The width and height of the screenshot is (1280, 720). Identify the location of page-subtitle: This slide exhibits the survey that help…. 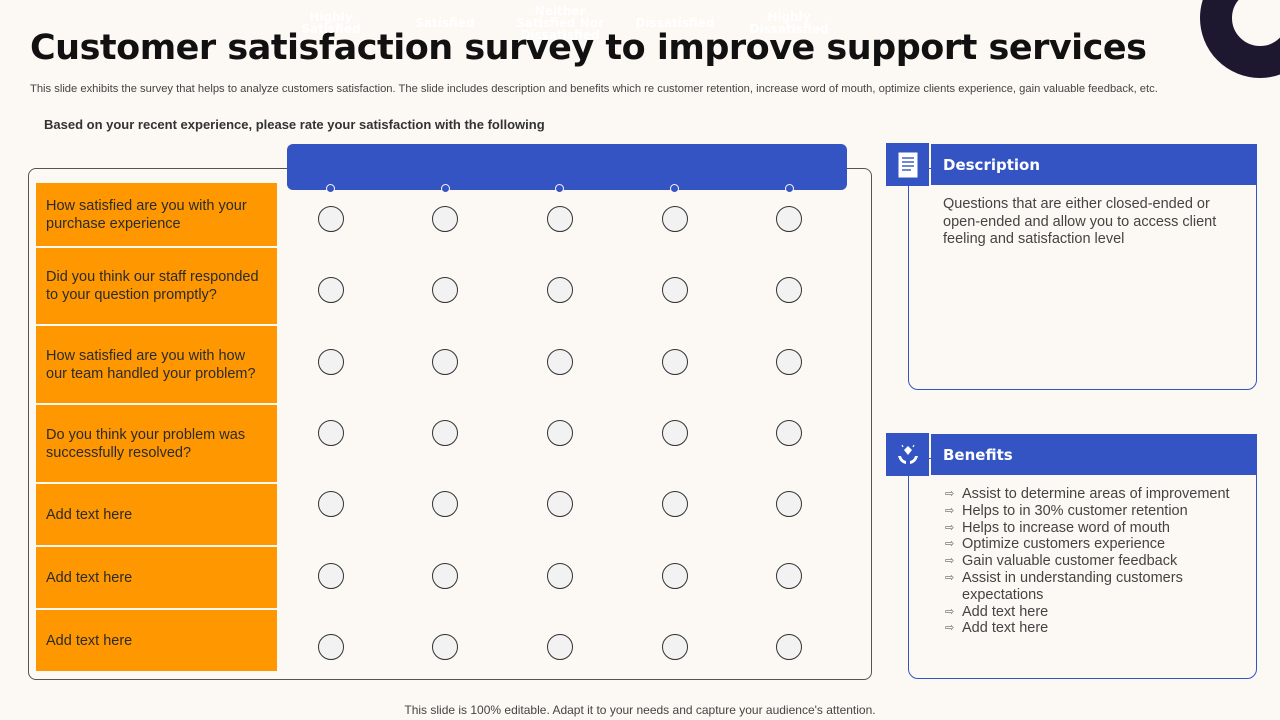
(594, 89).